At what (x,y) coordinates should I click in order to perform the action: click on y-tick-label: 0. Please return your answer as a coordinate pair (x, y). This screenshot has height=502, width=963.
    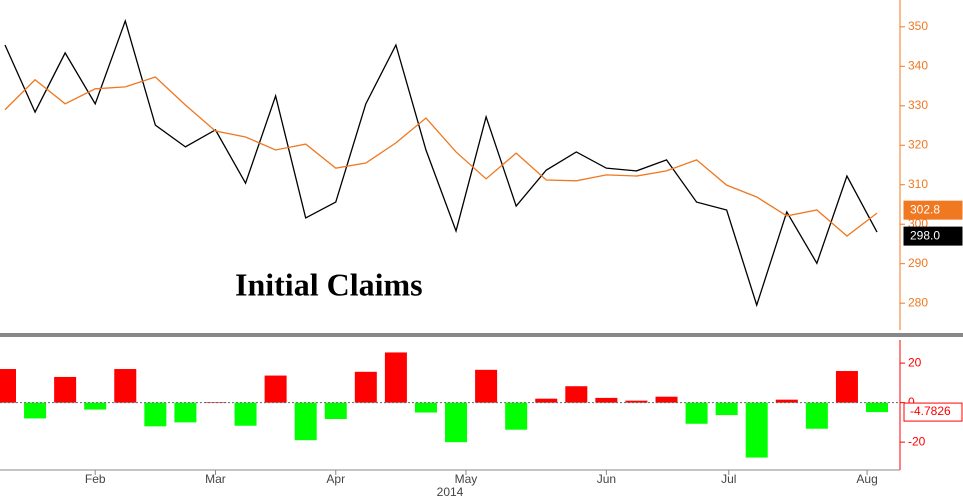
    Looking at the image, I should click on (911, 402).